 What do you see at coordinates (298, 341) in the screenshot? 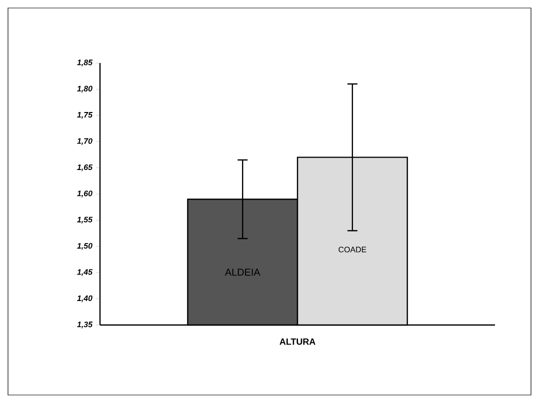
I see `x-tick-label: ALTURA` at bounding box center [298, 341].